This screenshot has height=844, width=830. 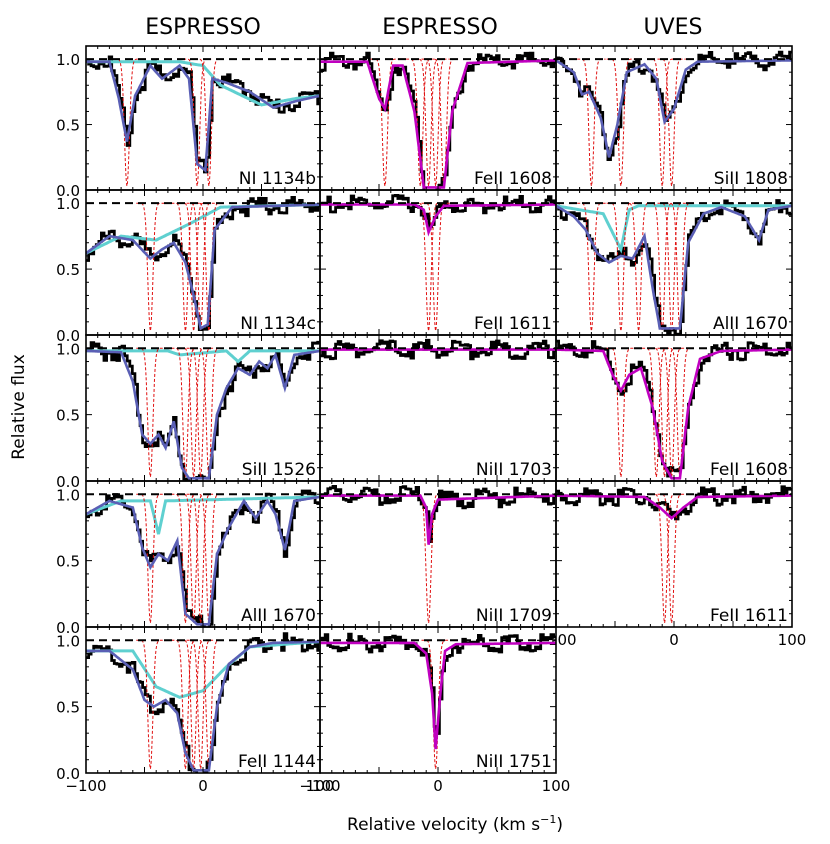 I want to click on x-axis-label-main: Relative velocity (km s, so click(x=443, y=825).